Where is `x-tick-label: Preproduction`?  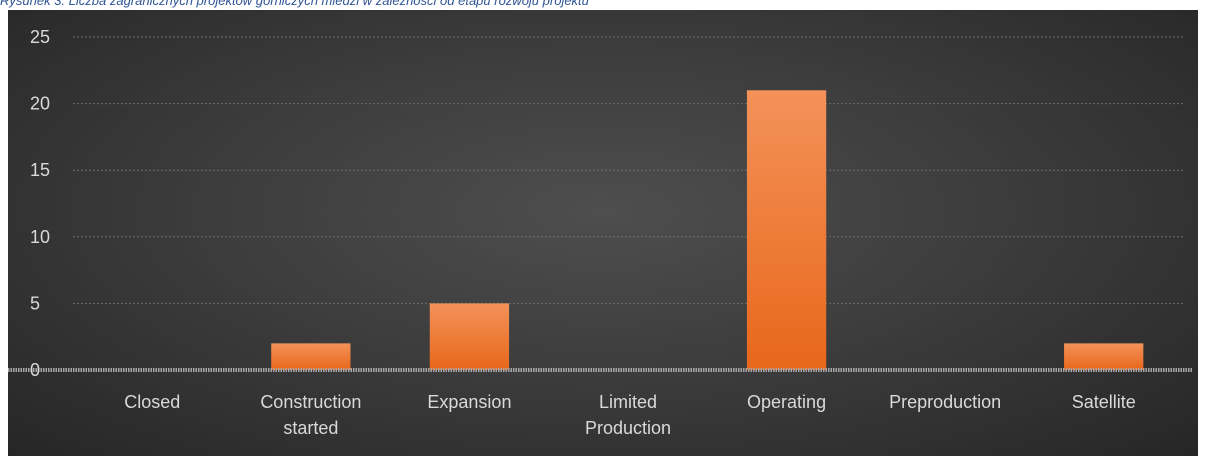
x-tick-label: Preproduction is located at coordinates (945, 402).